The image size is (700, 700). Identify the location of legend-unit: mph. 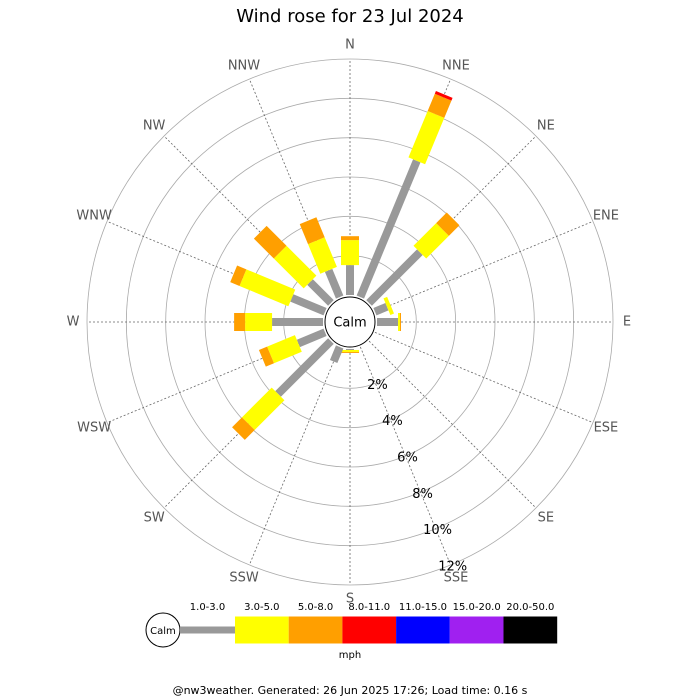
(350, 655).